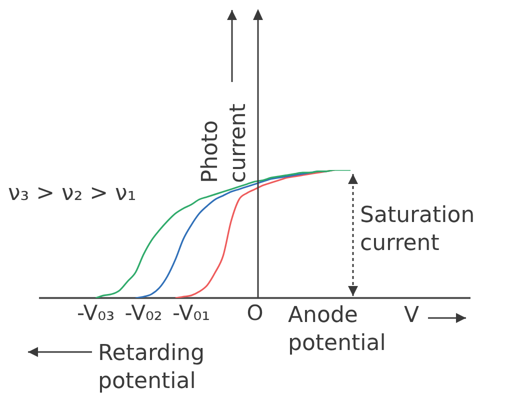 This screenshot has height=406, width=506. Describe the element at coordinates (143, 313) in the screenshot. I see `x-tick-label: -V₀₂` at that location.